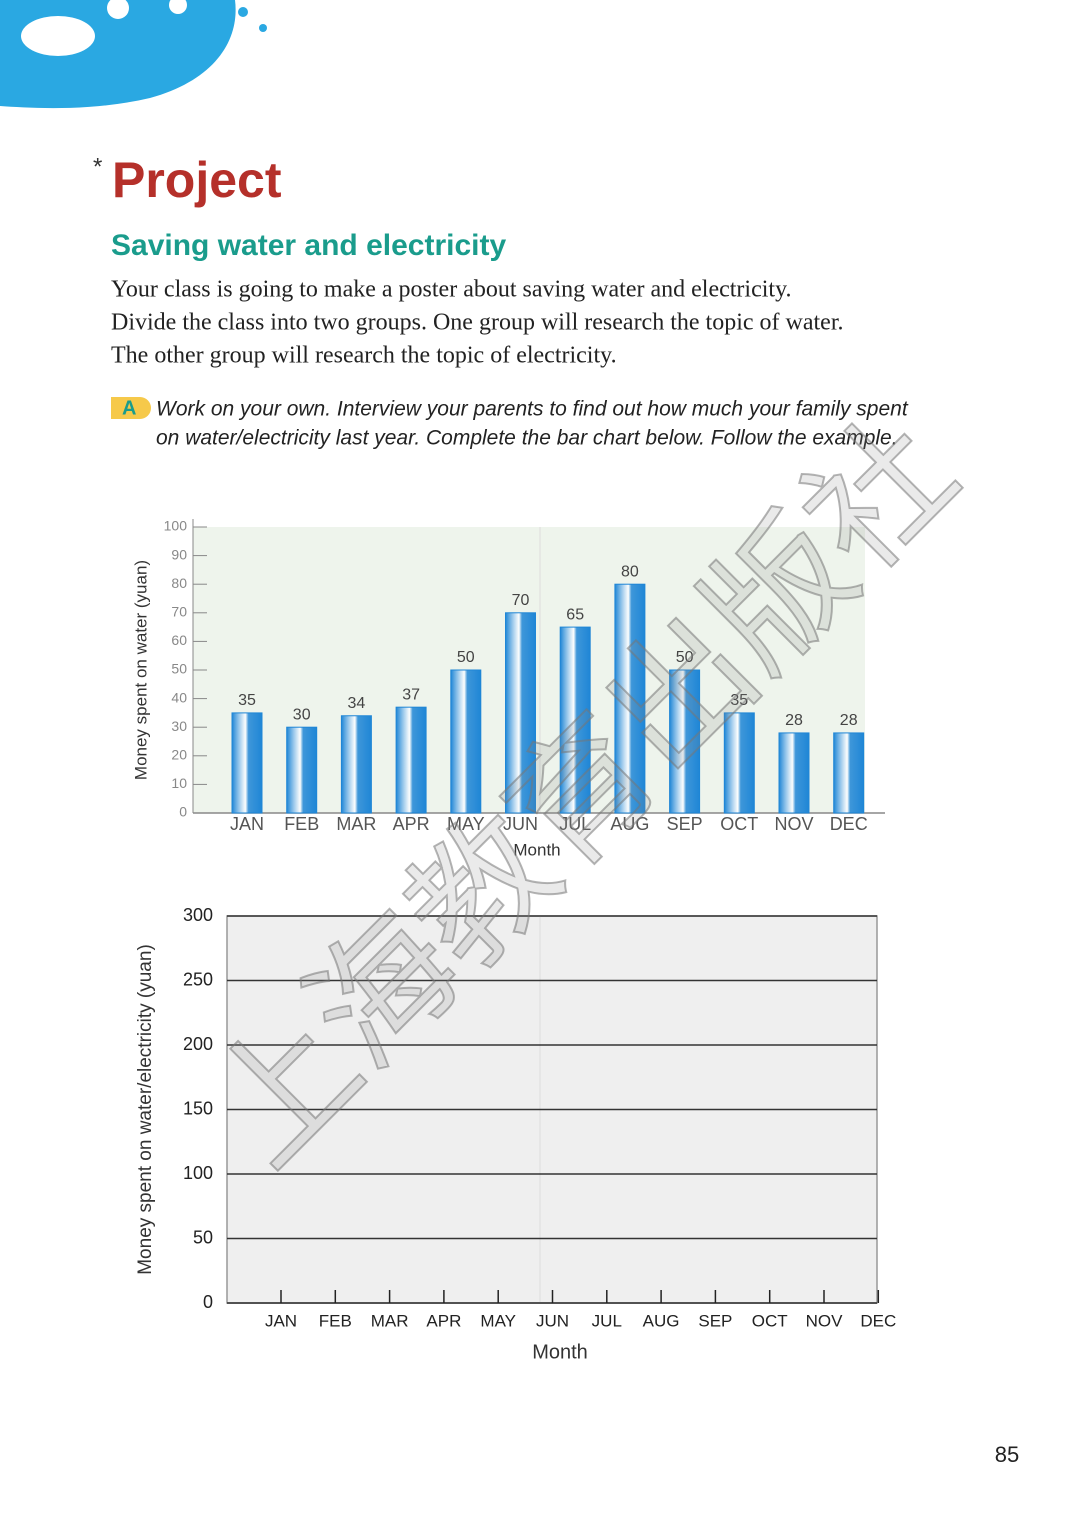 This screenshot has height=1531, width=1080. Describe the element at coordinates (198, 915) in the screenshot. I see `y-tick-label: 300` at that location.